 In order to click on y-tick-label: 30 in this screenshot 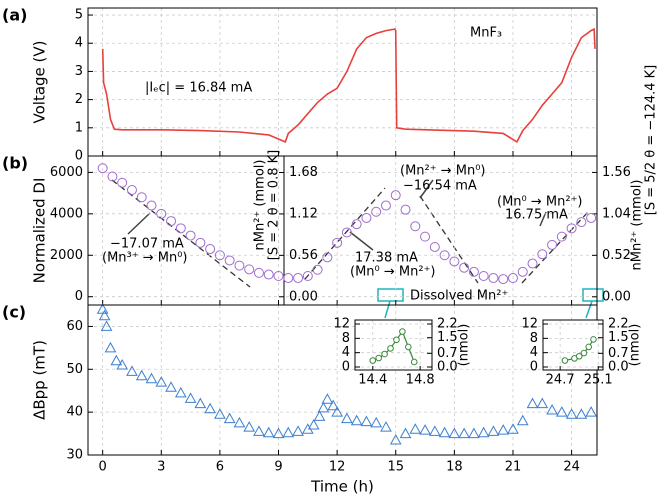, I will do `click(74, 455)`.